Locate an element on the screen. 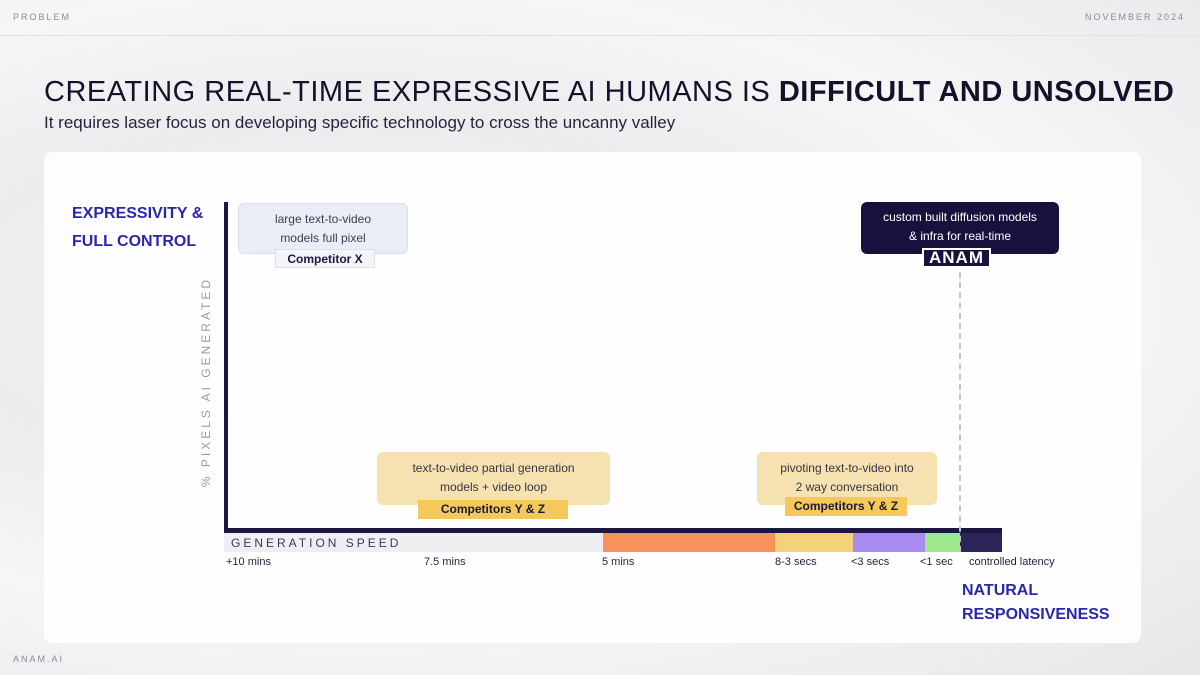  competitors-yz-pivot-tag: Competitors Y & Z is located at coordinates (846, 506).